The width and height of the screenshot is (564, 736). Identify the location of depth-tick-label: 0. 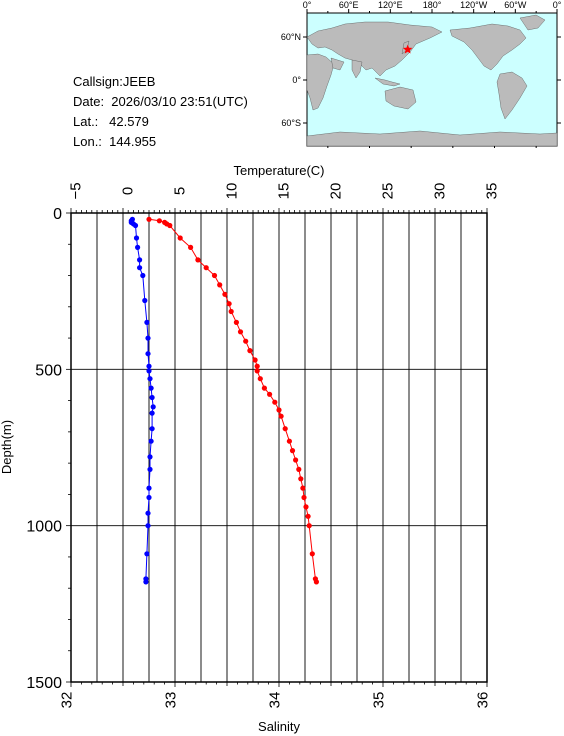
(57, 214).